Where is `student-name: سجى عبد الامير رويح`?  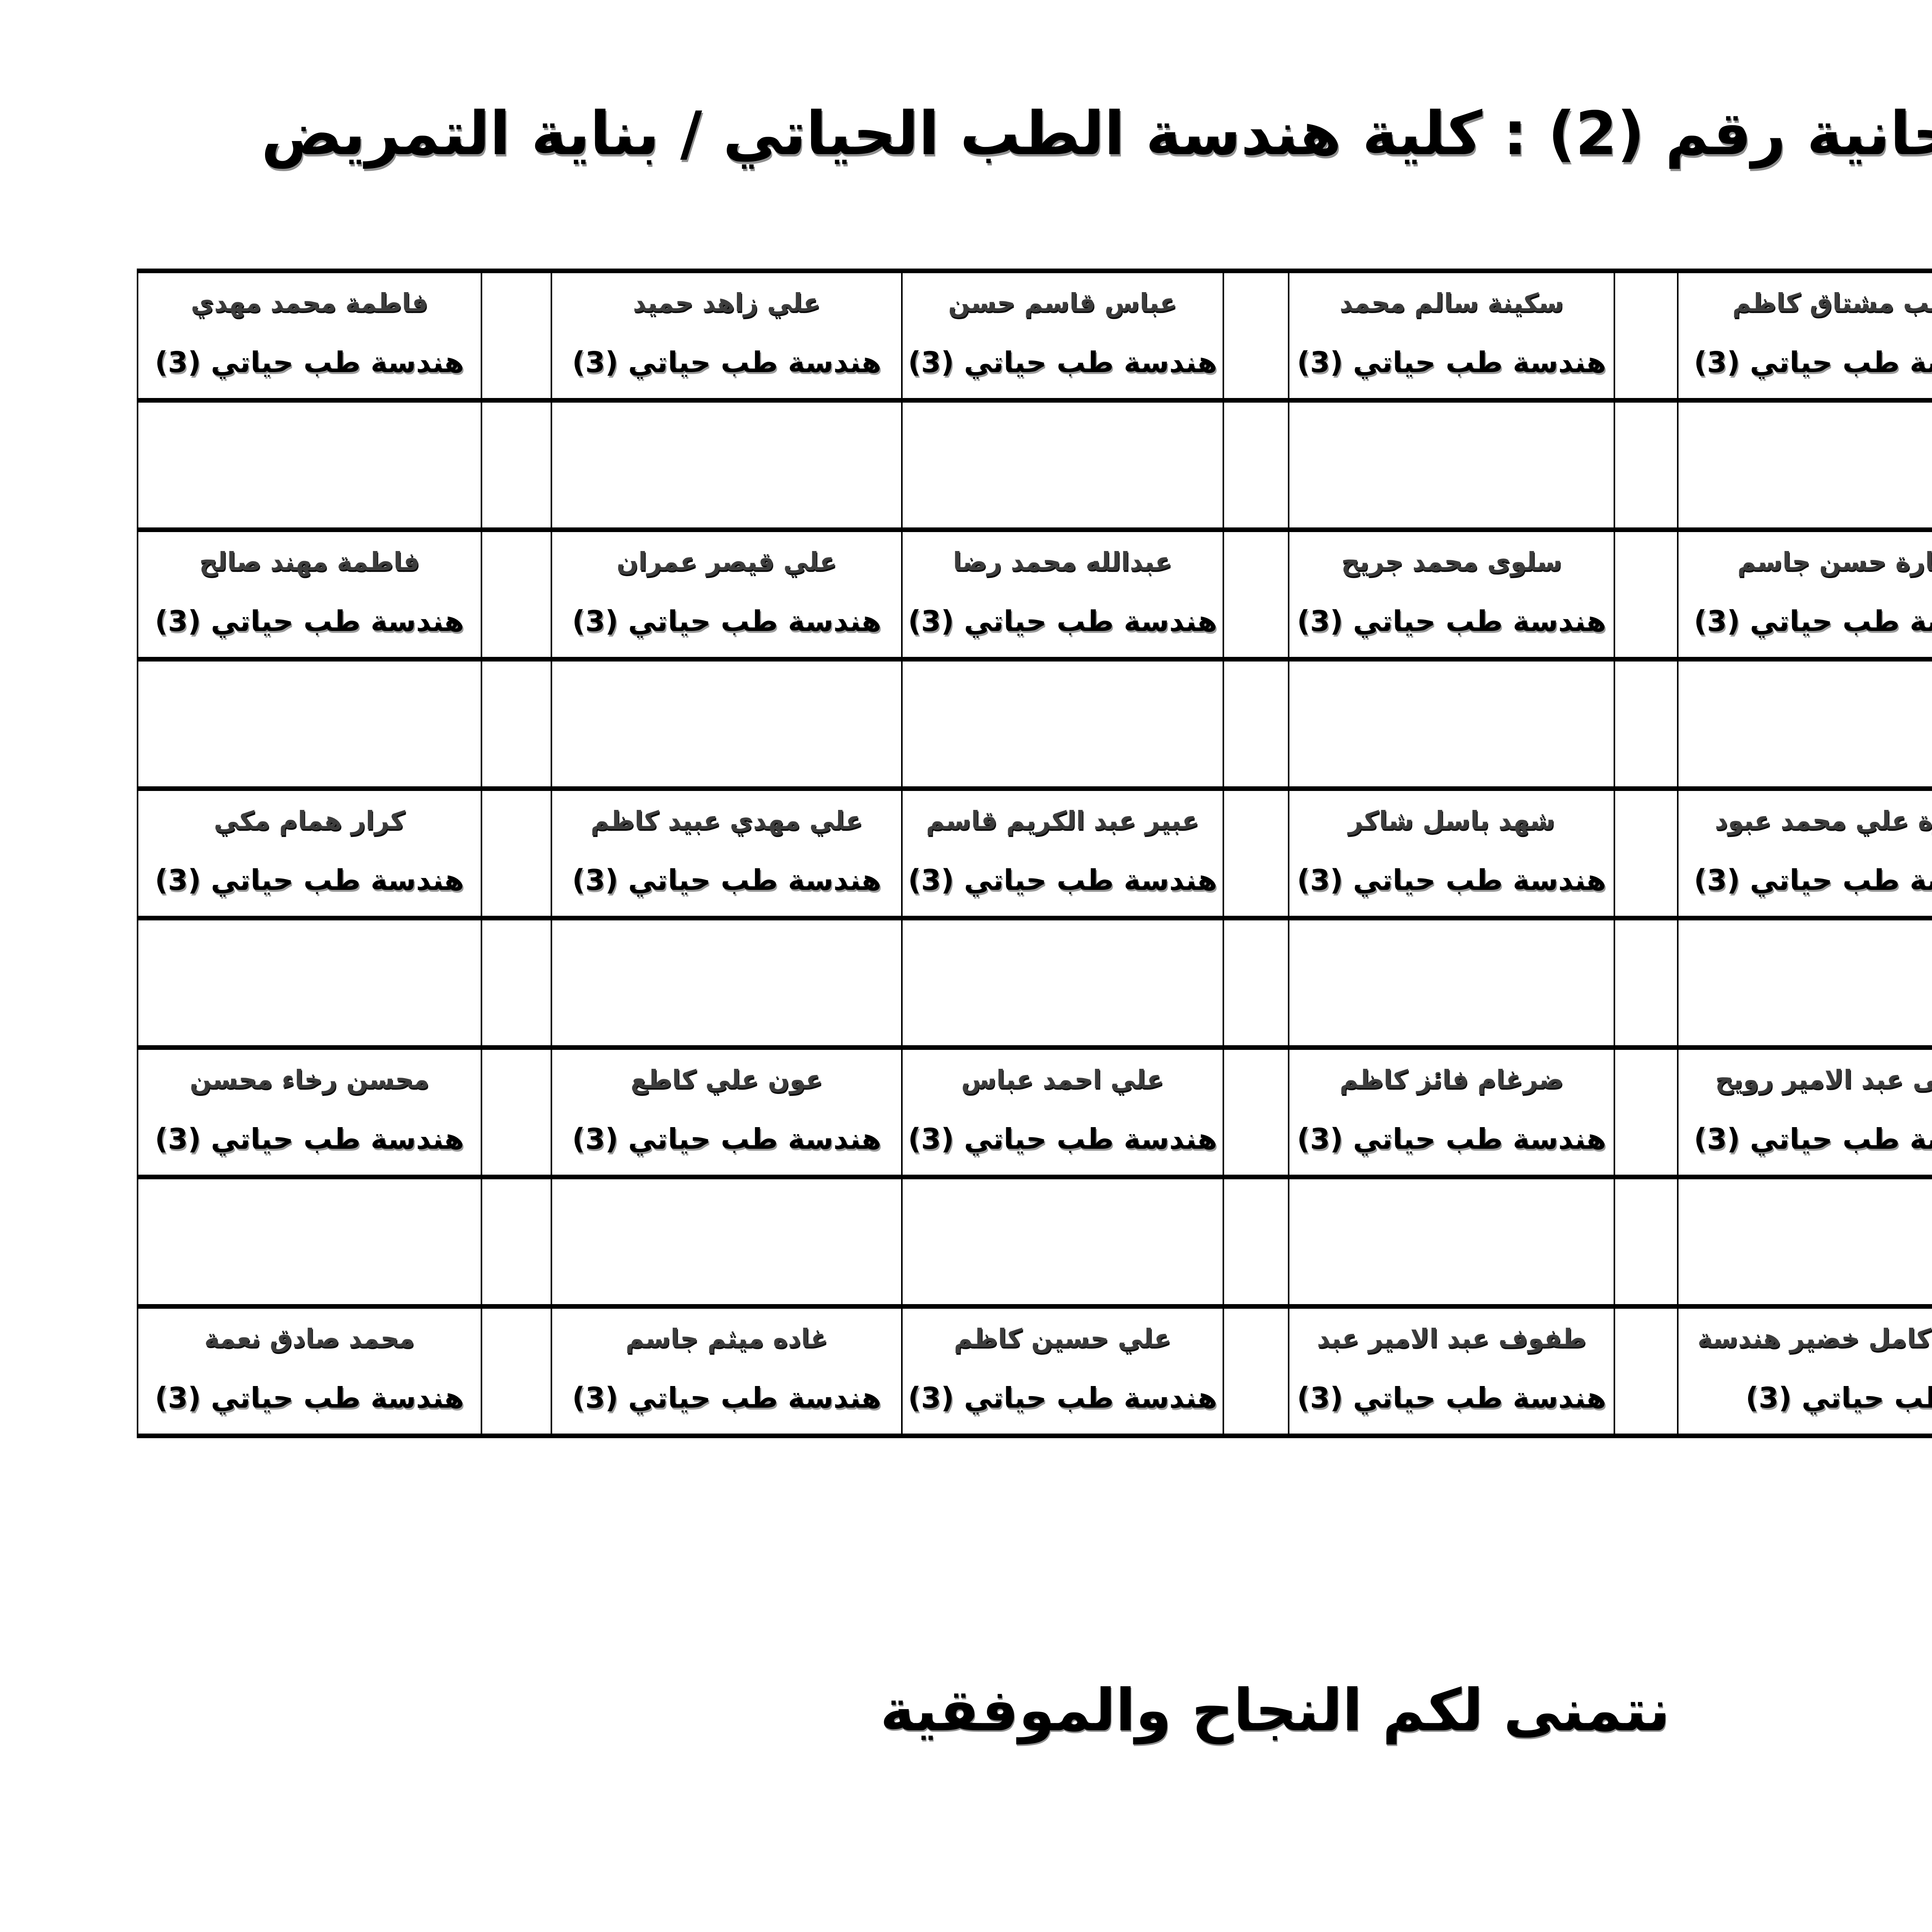
student-name: سجى عبد الامير رويح is located at coordinates (1824, 1079).